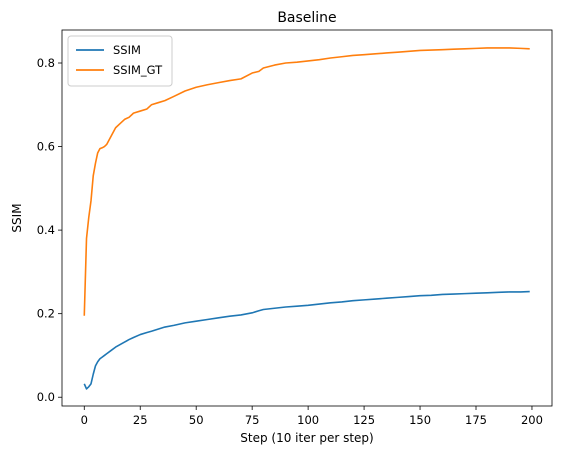 This screenshot has height=455, width=567. I want to click on x-tick-label: 200, so click(532, 420).